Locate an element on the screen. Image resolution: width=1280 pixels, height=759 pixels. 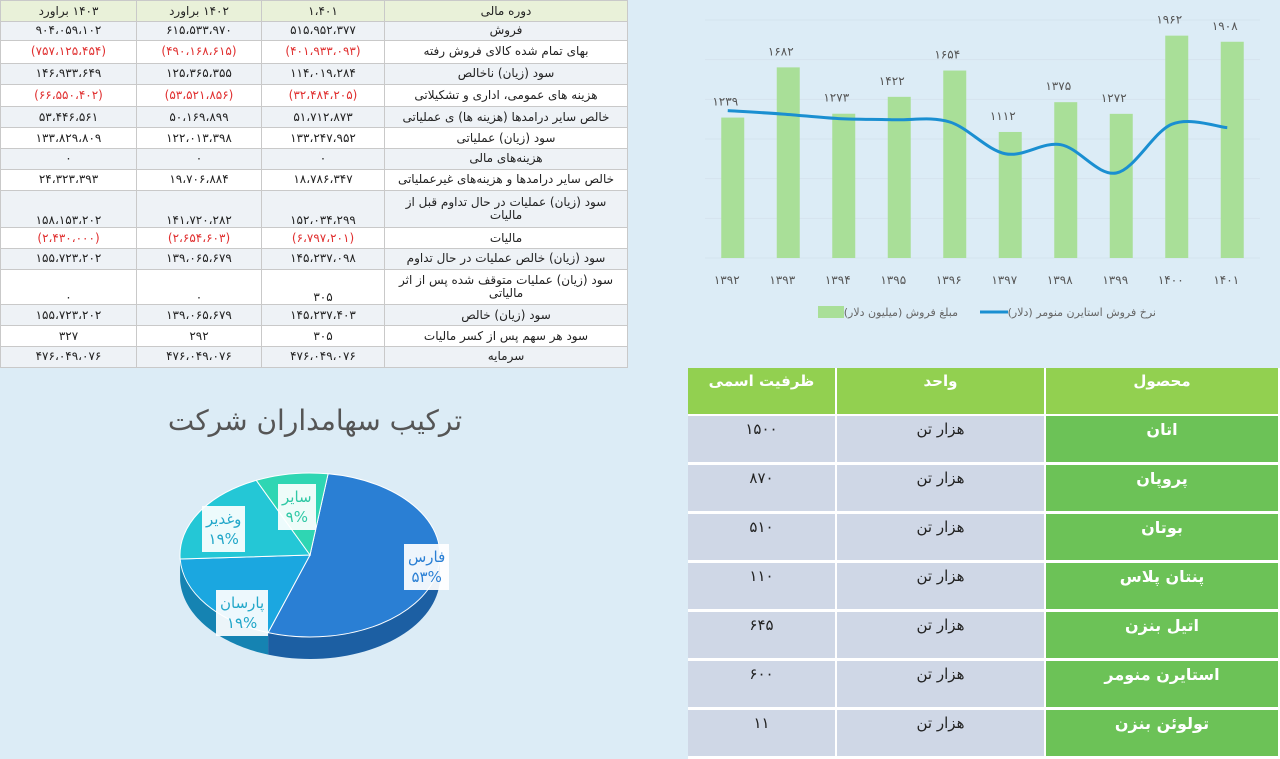
bar-label: ۱۲۷۲ is located at coordinates (1114, 98).